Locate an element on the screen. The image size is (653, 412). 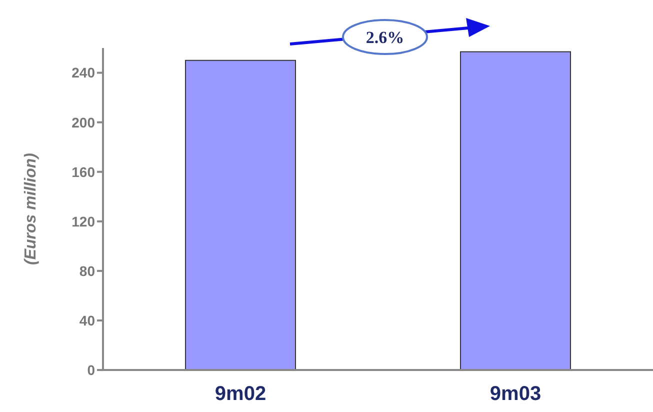
y-tick-label: 120 is located at coordinates (84, 221).